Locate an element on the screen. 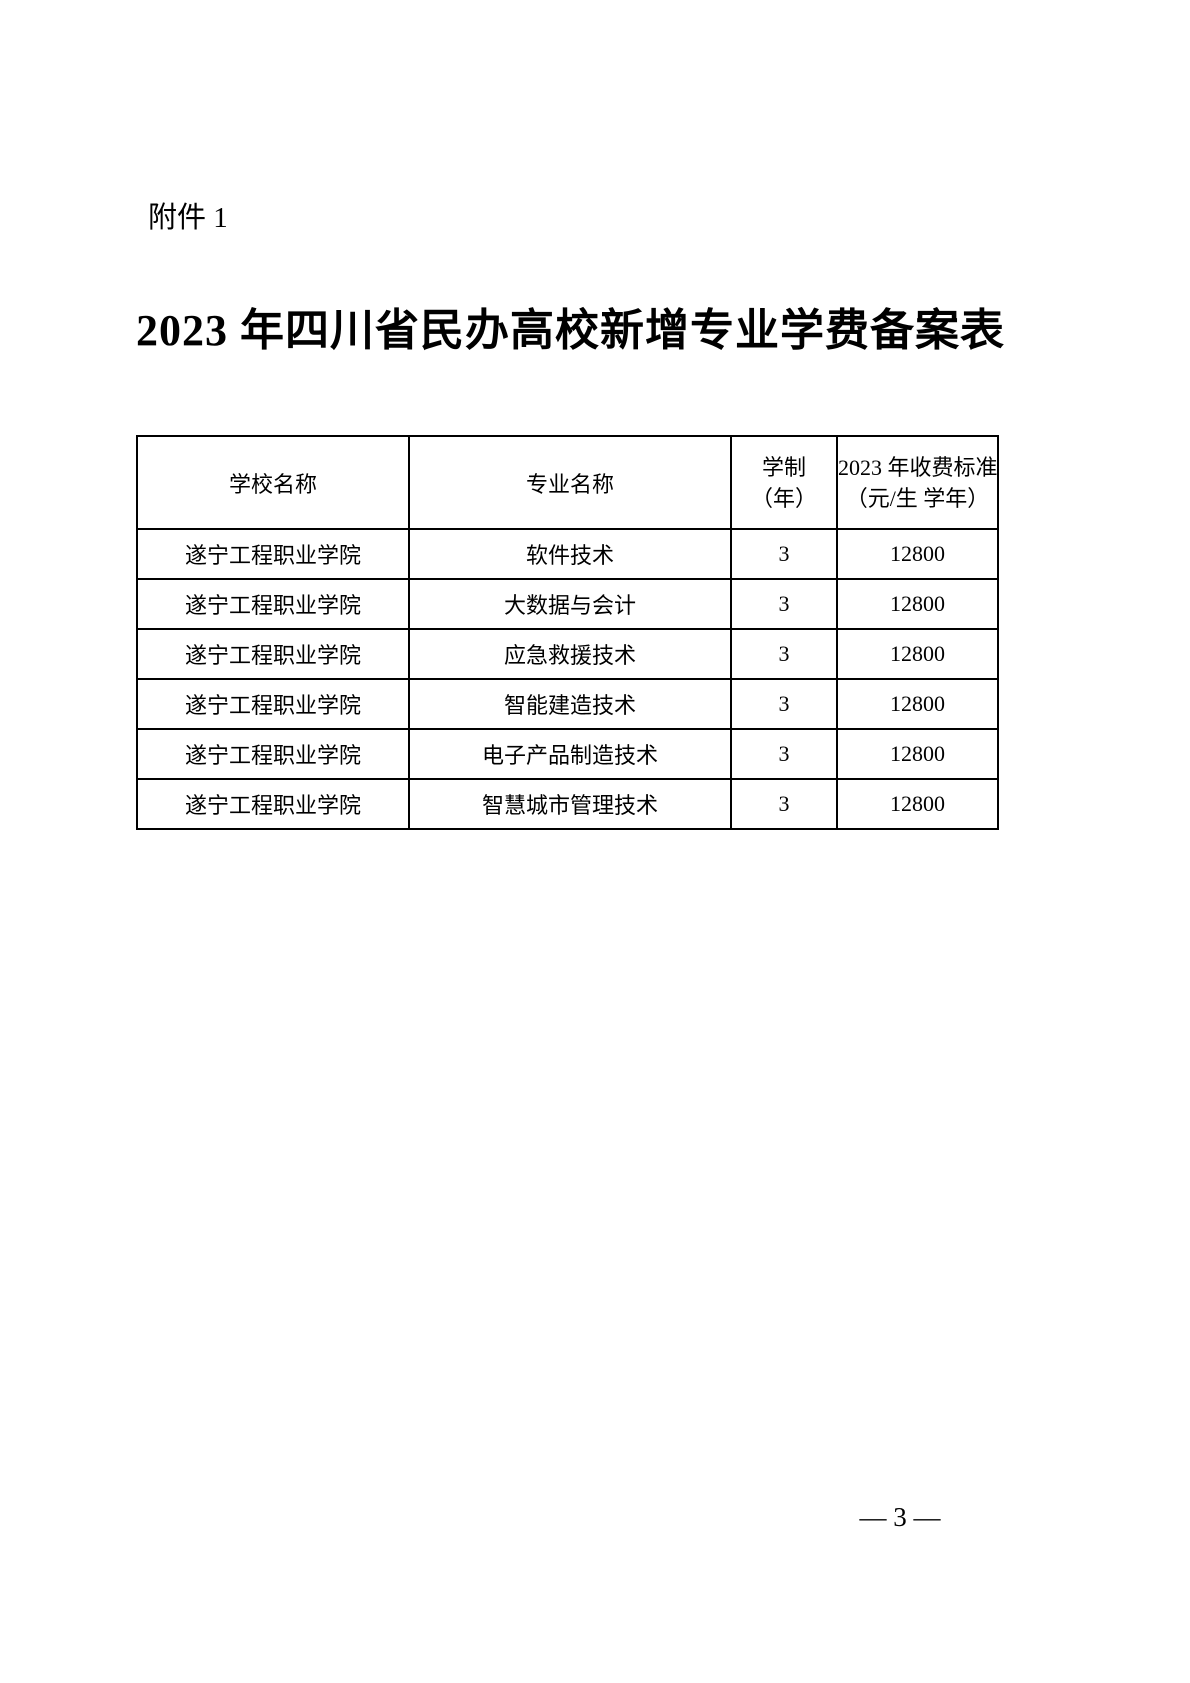 This screenshot has width=1190, height=1683. cell-major: 软件技术 is located at coordinates (570, 554).